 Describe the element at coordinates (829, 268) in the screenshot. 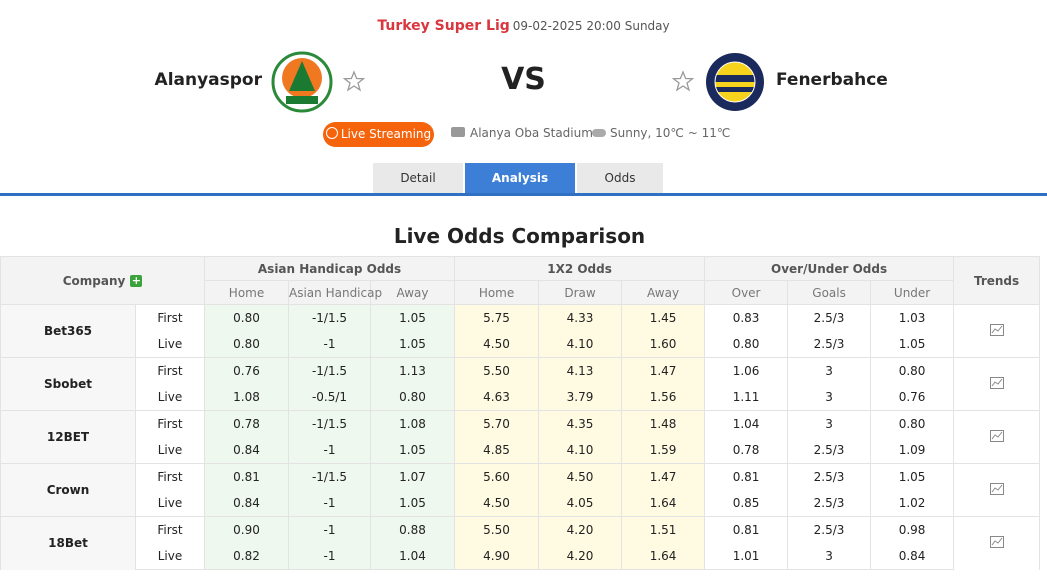

I see `group-header: Over/Under Odds` at that location.